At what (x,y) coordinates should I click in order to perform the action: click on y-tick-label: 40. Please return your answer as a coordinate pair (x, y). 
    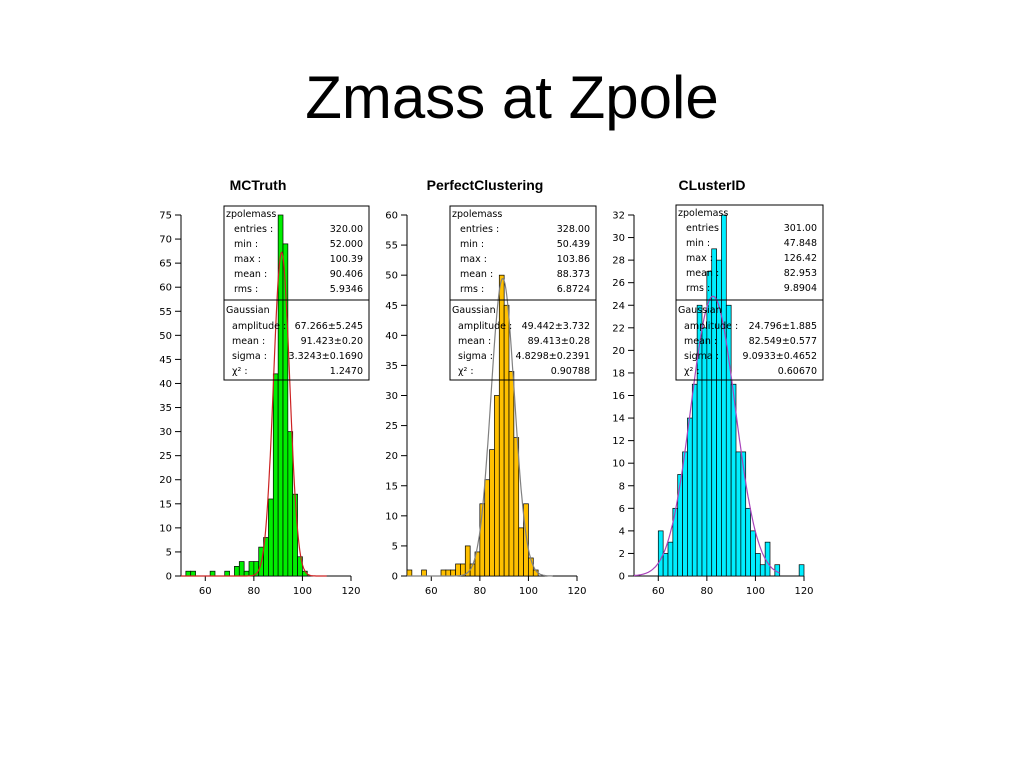
    Looking at the image, I should click on (165, 384).